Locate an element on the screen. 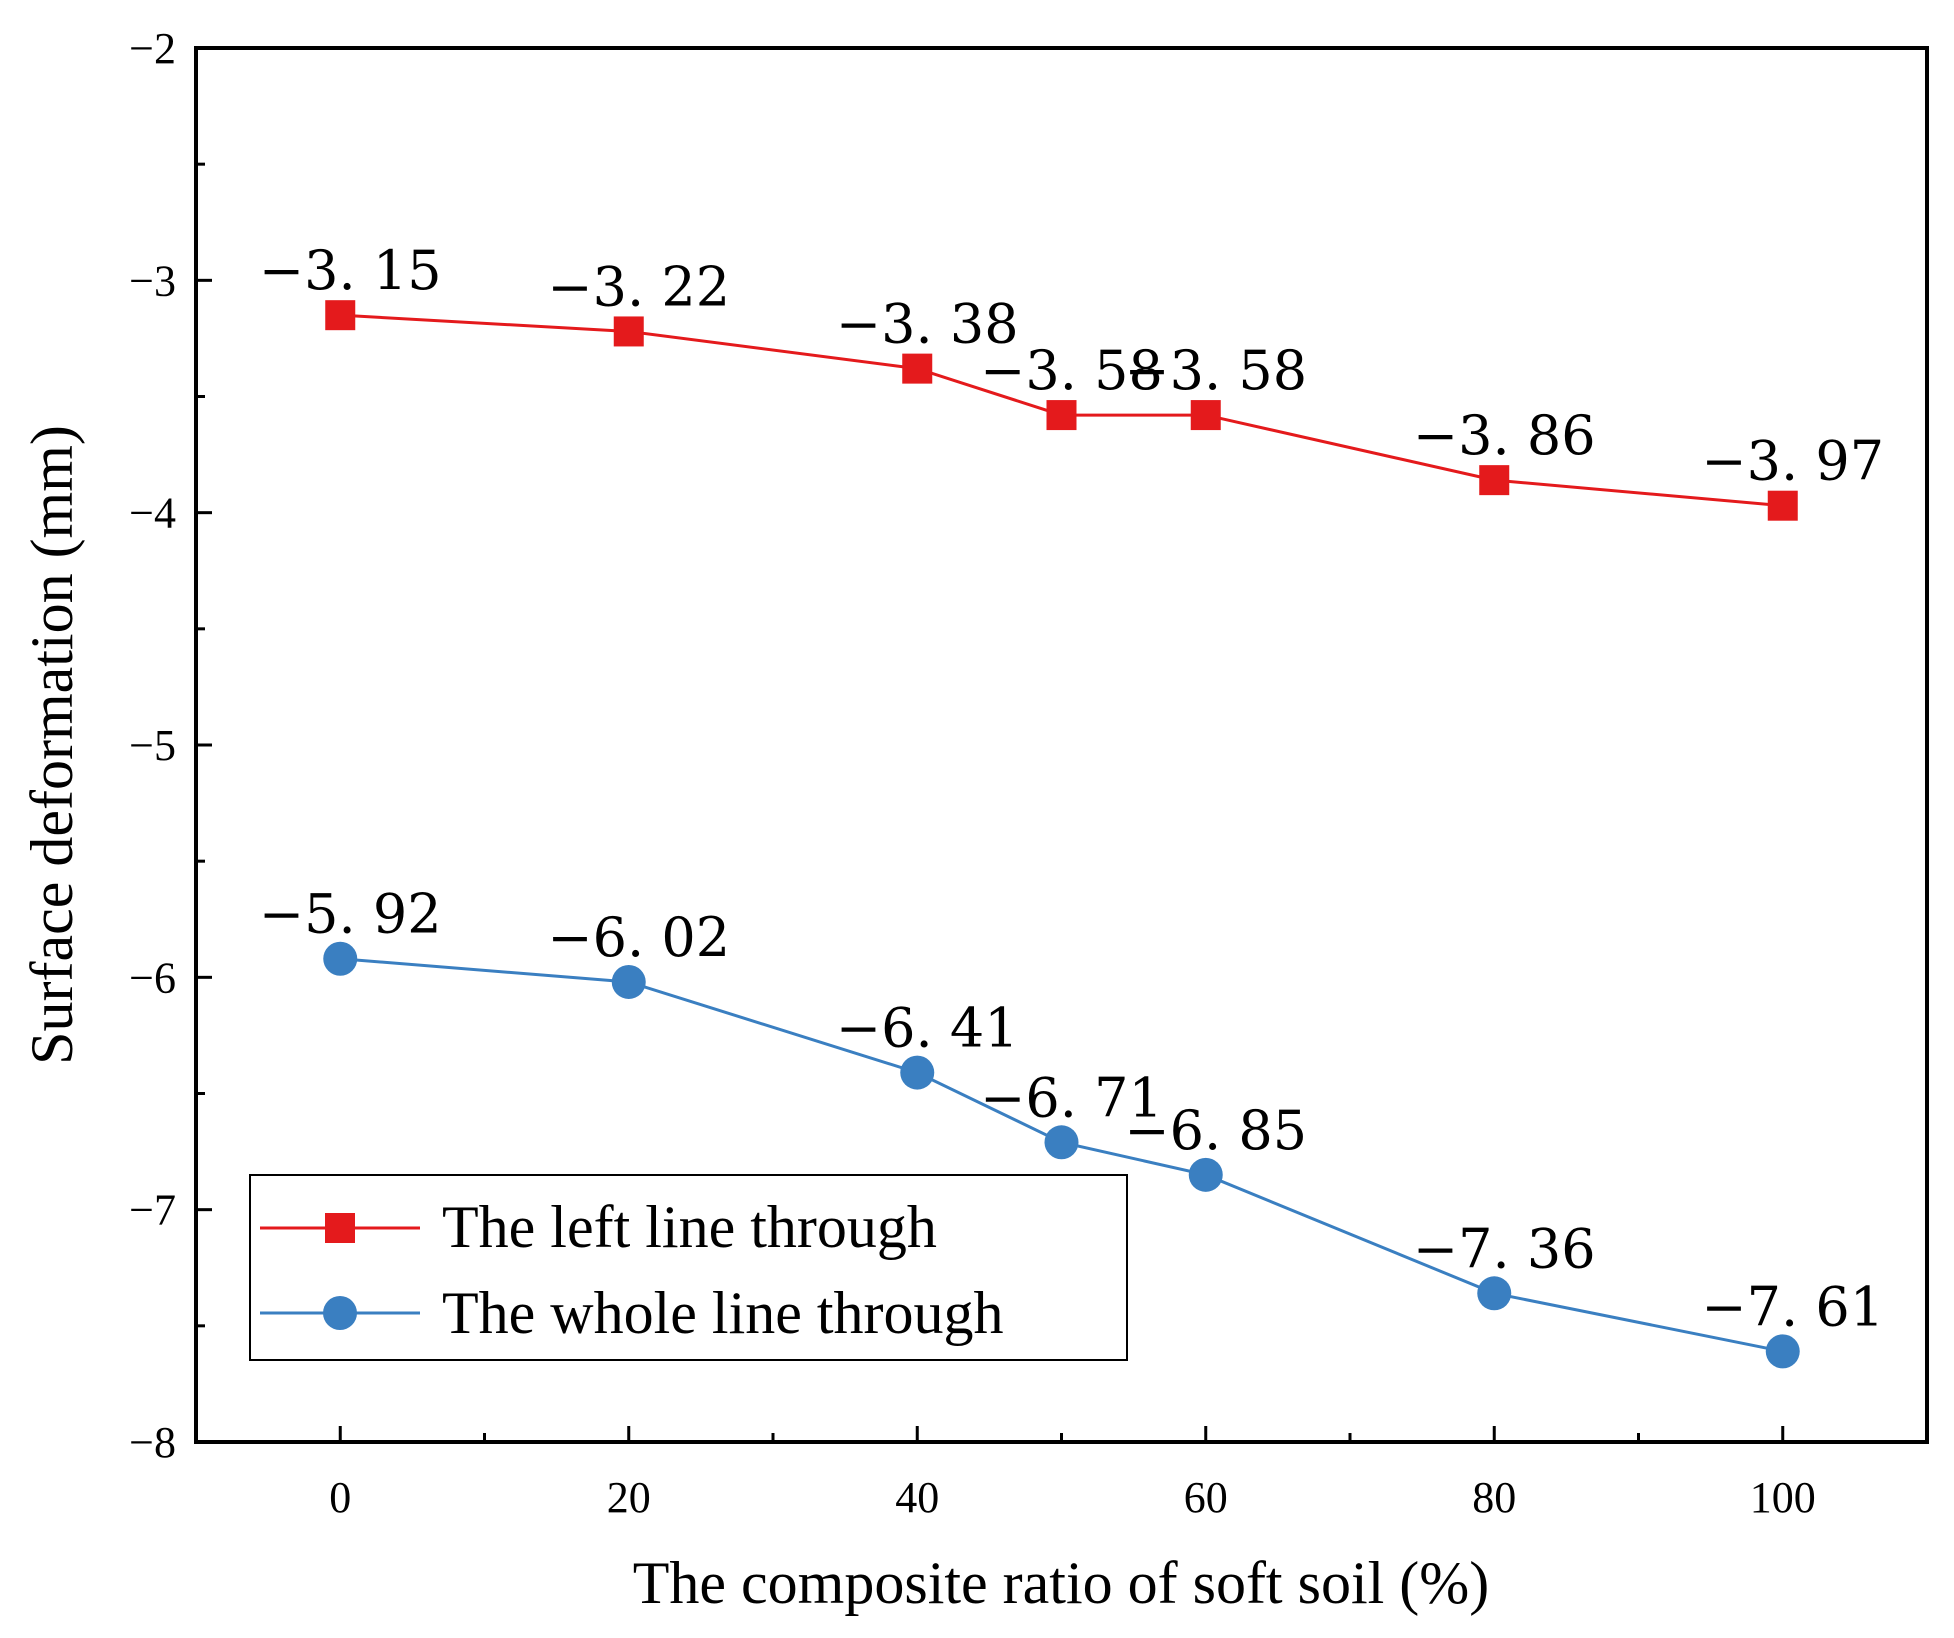 Image resolution: width=1954 pixels, height=1638 pixels. legend-marker-whole is located at coordinates (340, 1313).